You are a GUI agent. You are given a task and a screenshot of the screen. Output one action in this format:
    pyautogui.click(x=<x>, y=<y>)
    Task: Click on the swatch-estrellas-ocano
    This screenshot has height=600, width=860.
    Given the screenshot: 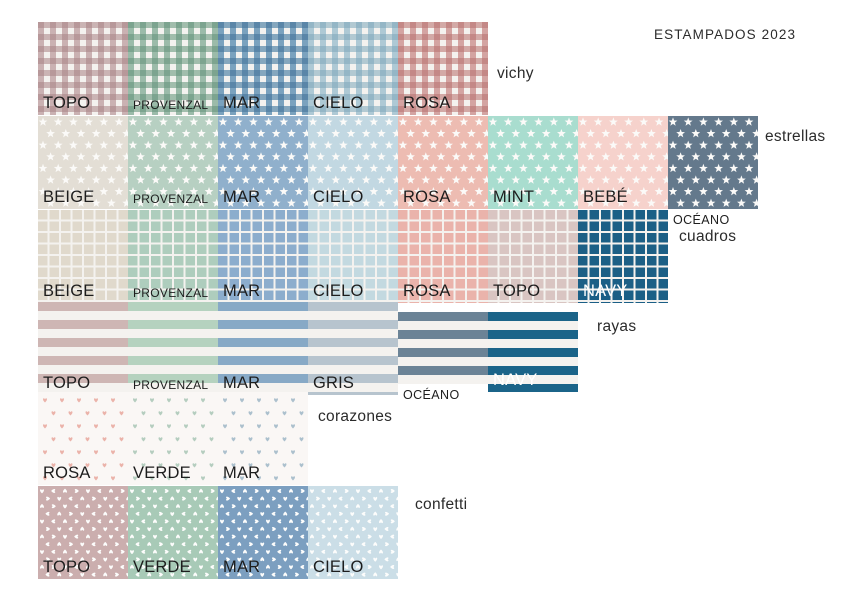 What is the action you would take?
    pyautogui.click(x=713, y=162)
    